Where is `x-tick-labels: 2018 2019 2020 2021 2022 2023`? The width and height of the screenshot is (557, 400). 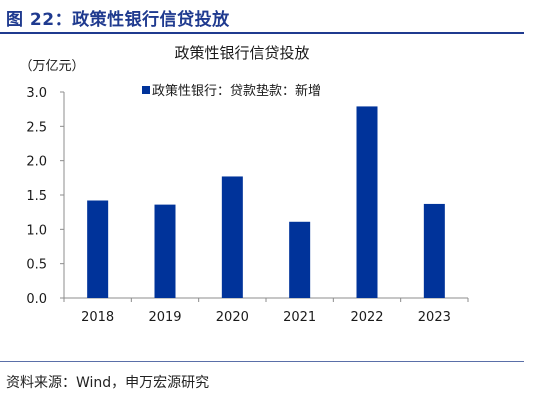
x-tick-labels: 2018 2019 2020 2021 2022 2023 is located at coordinates (266, 317).